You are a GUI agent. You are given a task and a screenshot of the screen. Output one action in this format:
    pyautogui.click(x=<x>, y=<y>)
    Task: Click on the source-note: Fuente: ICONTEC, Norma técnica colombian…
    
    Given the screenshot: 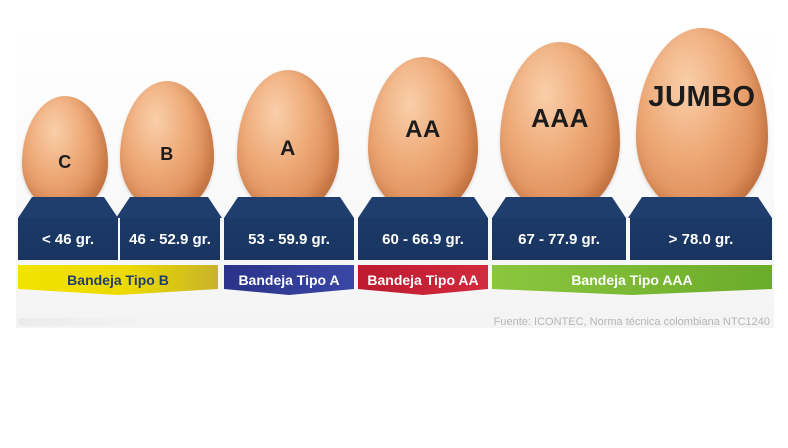 What is the action you would take?
    pyautogui.click(x=631, y=322)
    